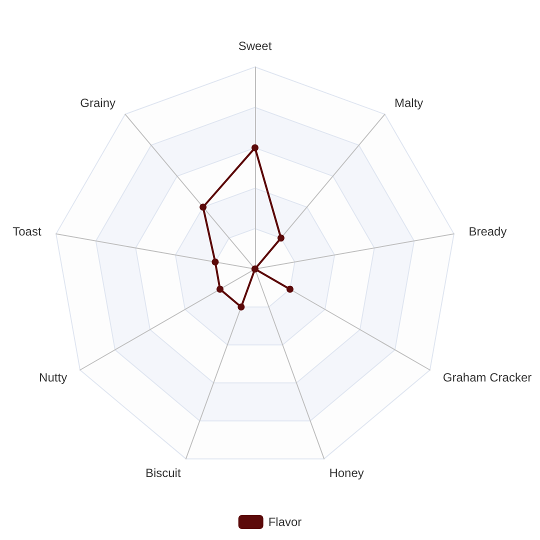 This screenshot has width=540, height=540. I want to click on spoke-label: Nutty, so click(53, 377).